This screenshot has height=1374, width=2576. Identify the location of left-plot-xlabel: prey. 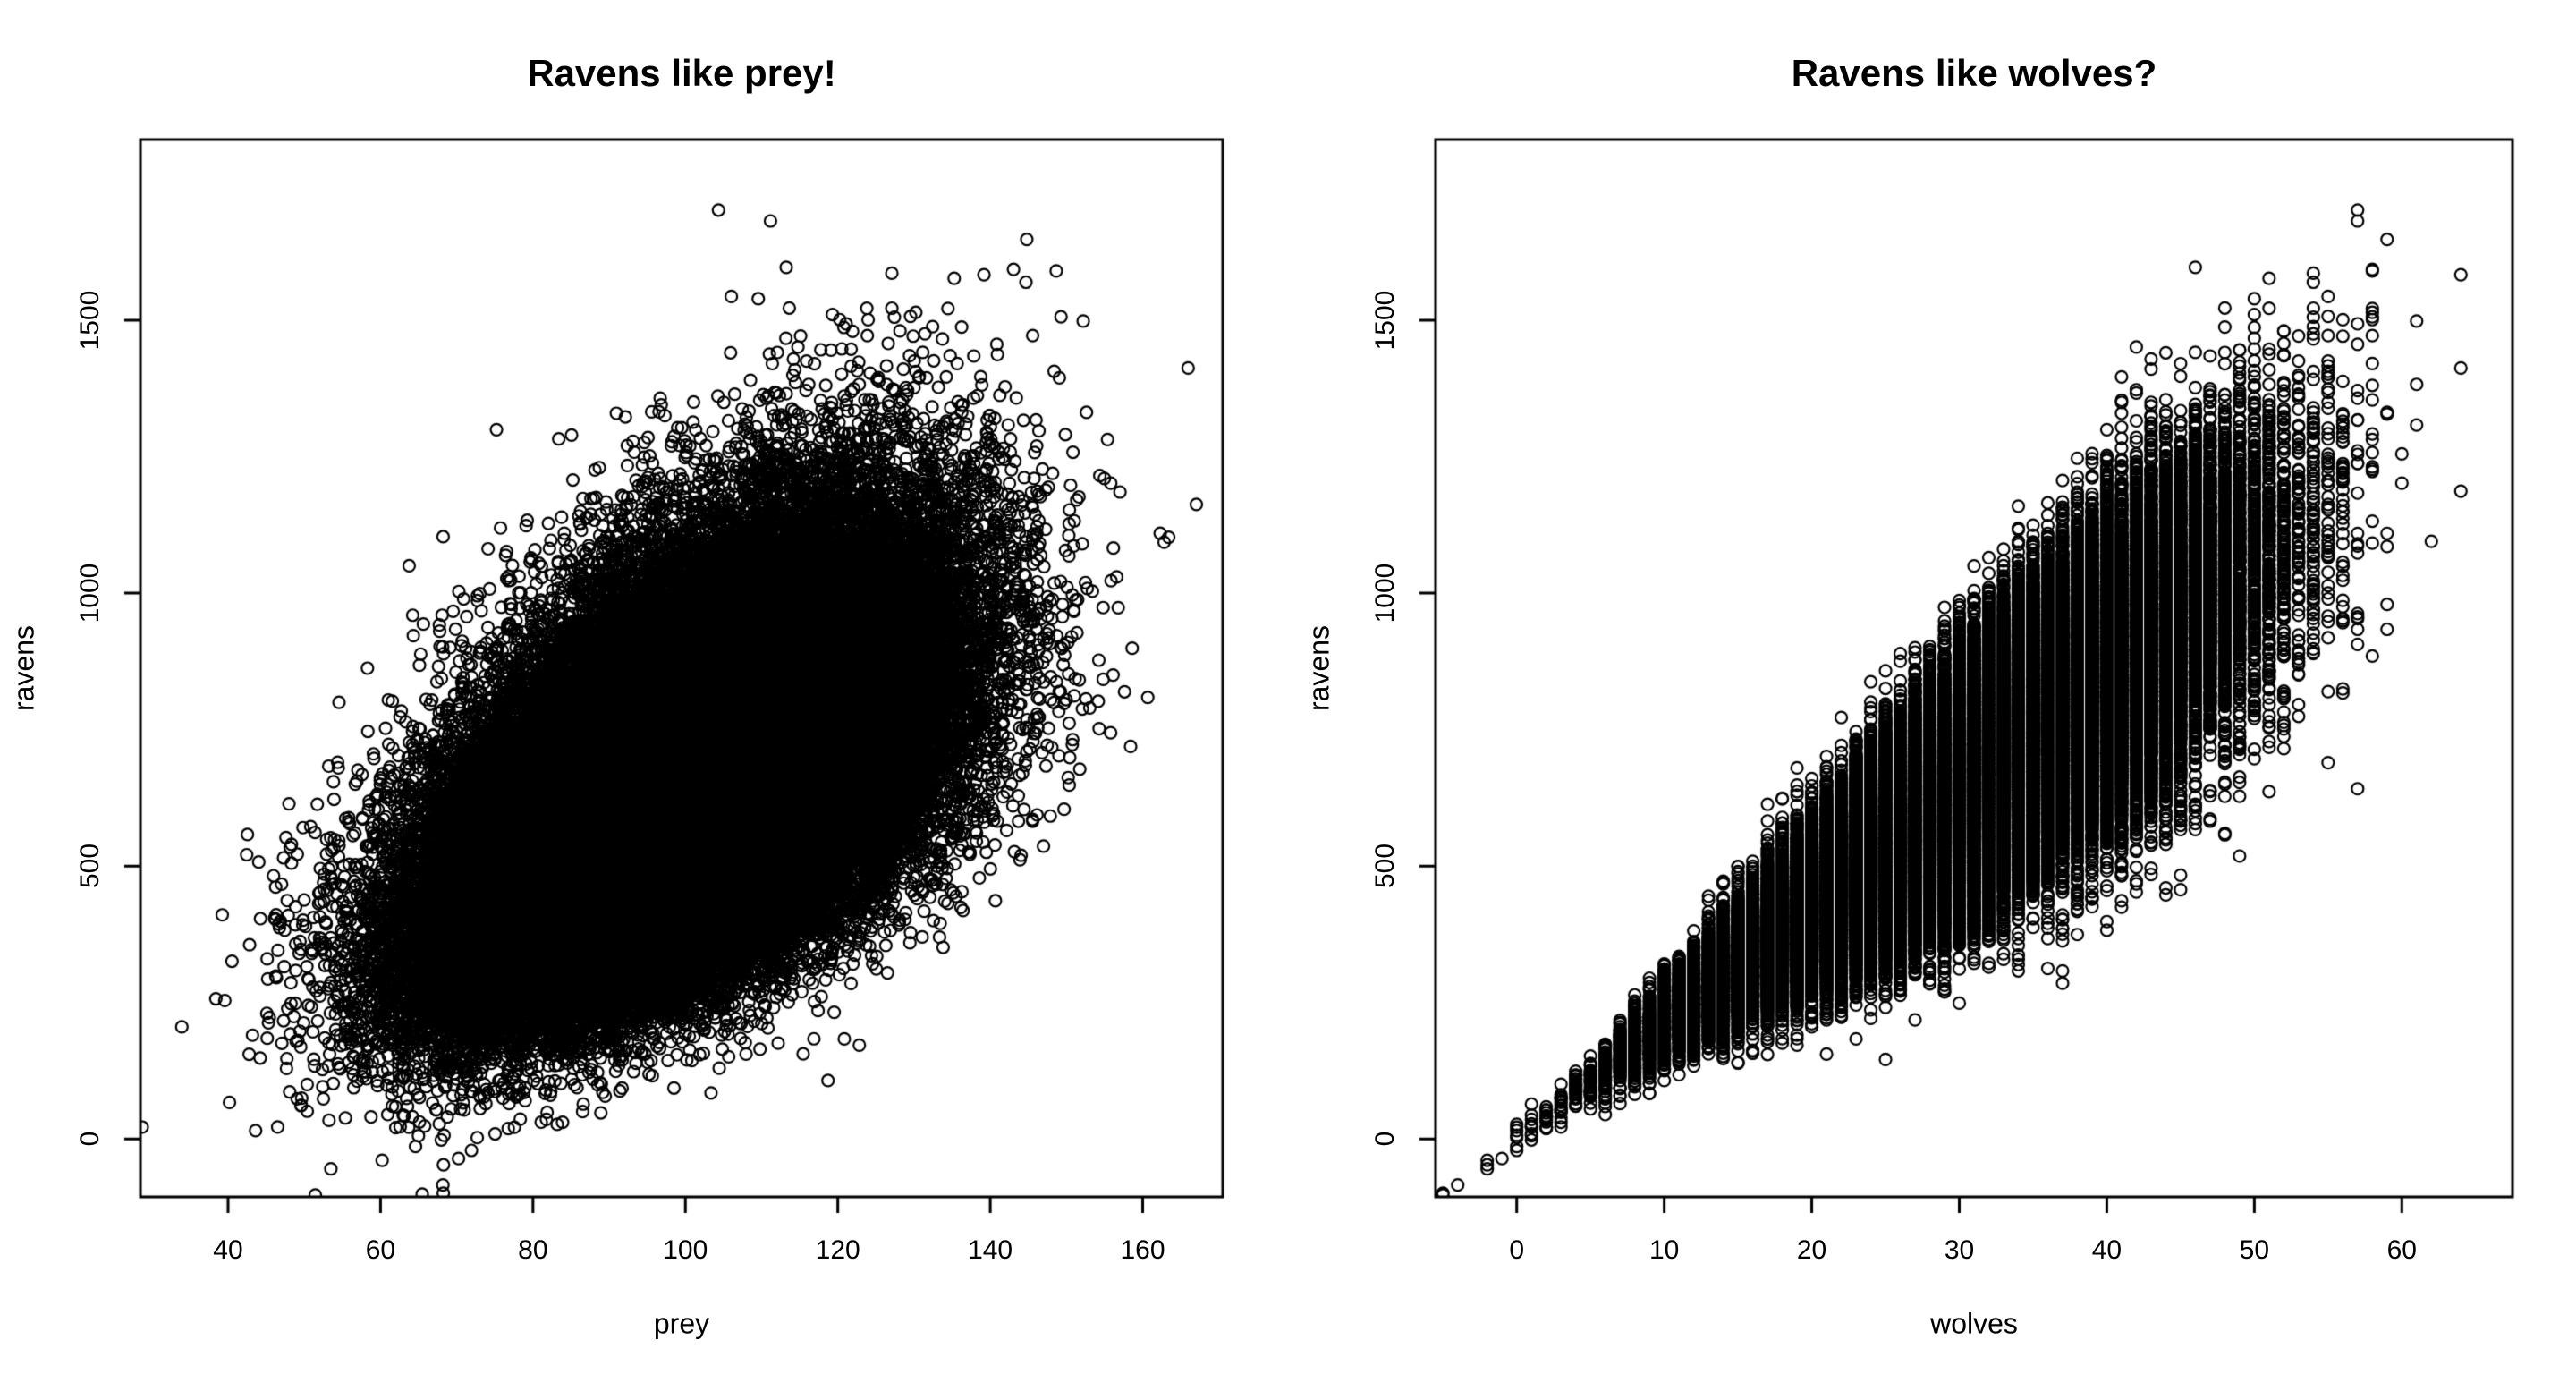
(681, 1323).